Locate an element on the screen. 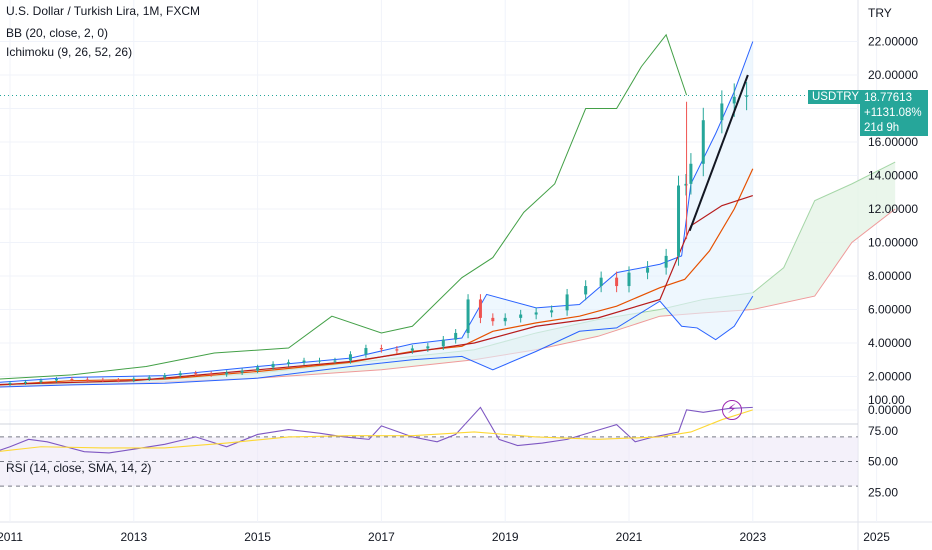 The image size is (932, 550). price-tick-label: 6.00000 is located at coordinates (890, 310).